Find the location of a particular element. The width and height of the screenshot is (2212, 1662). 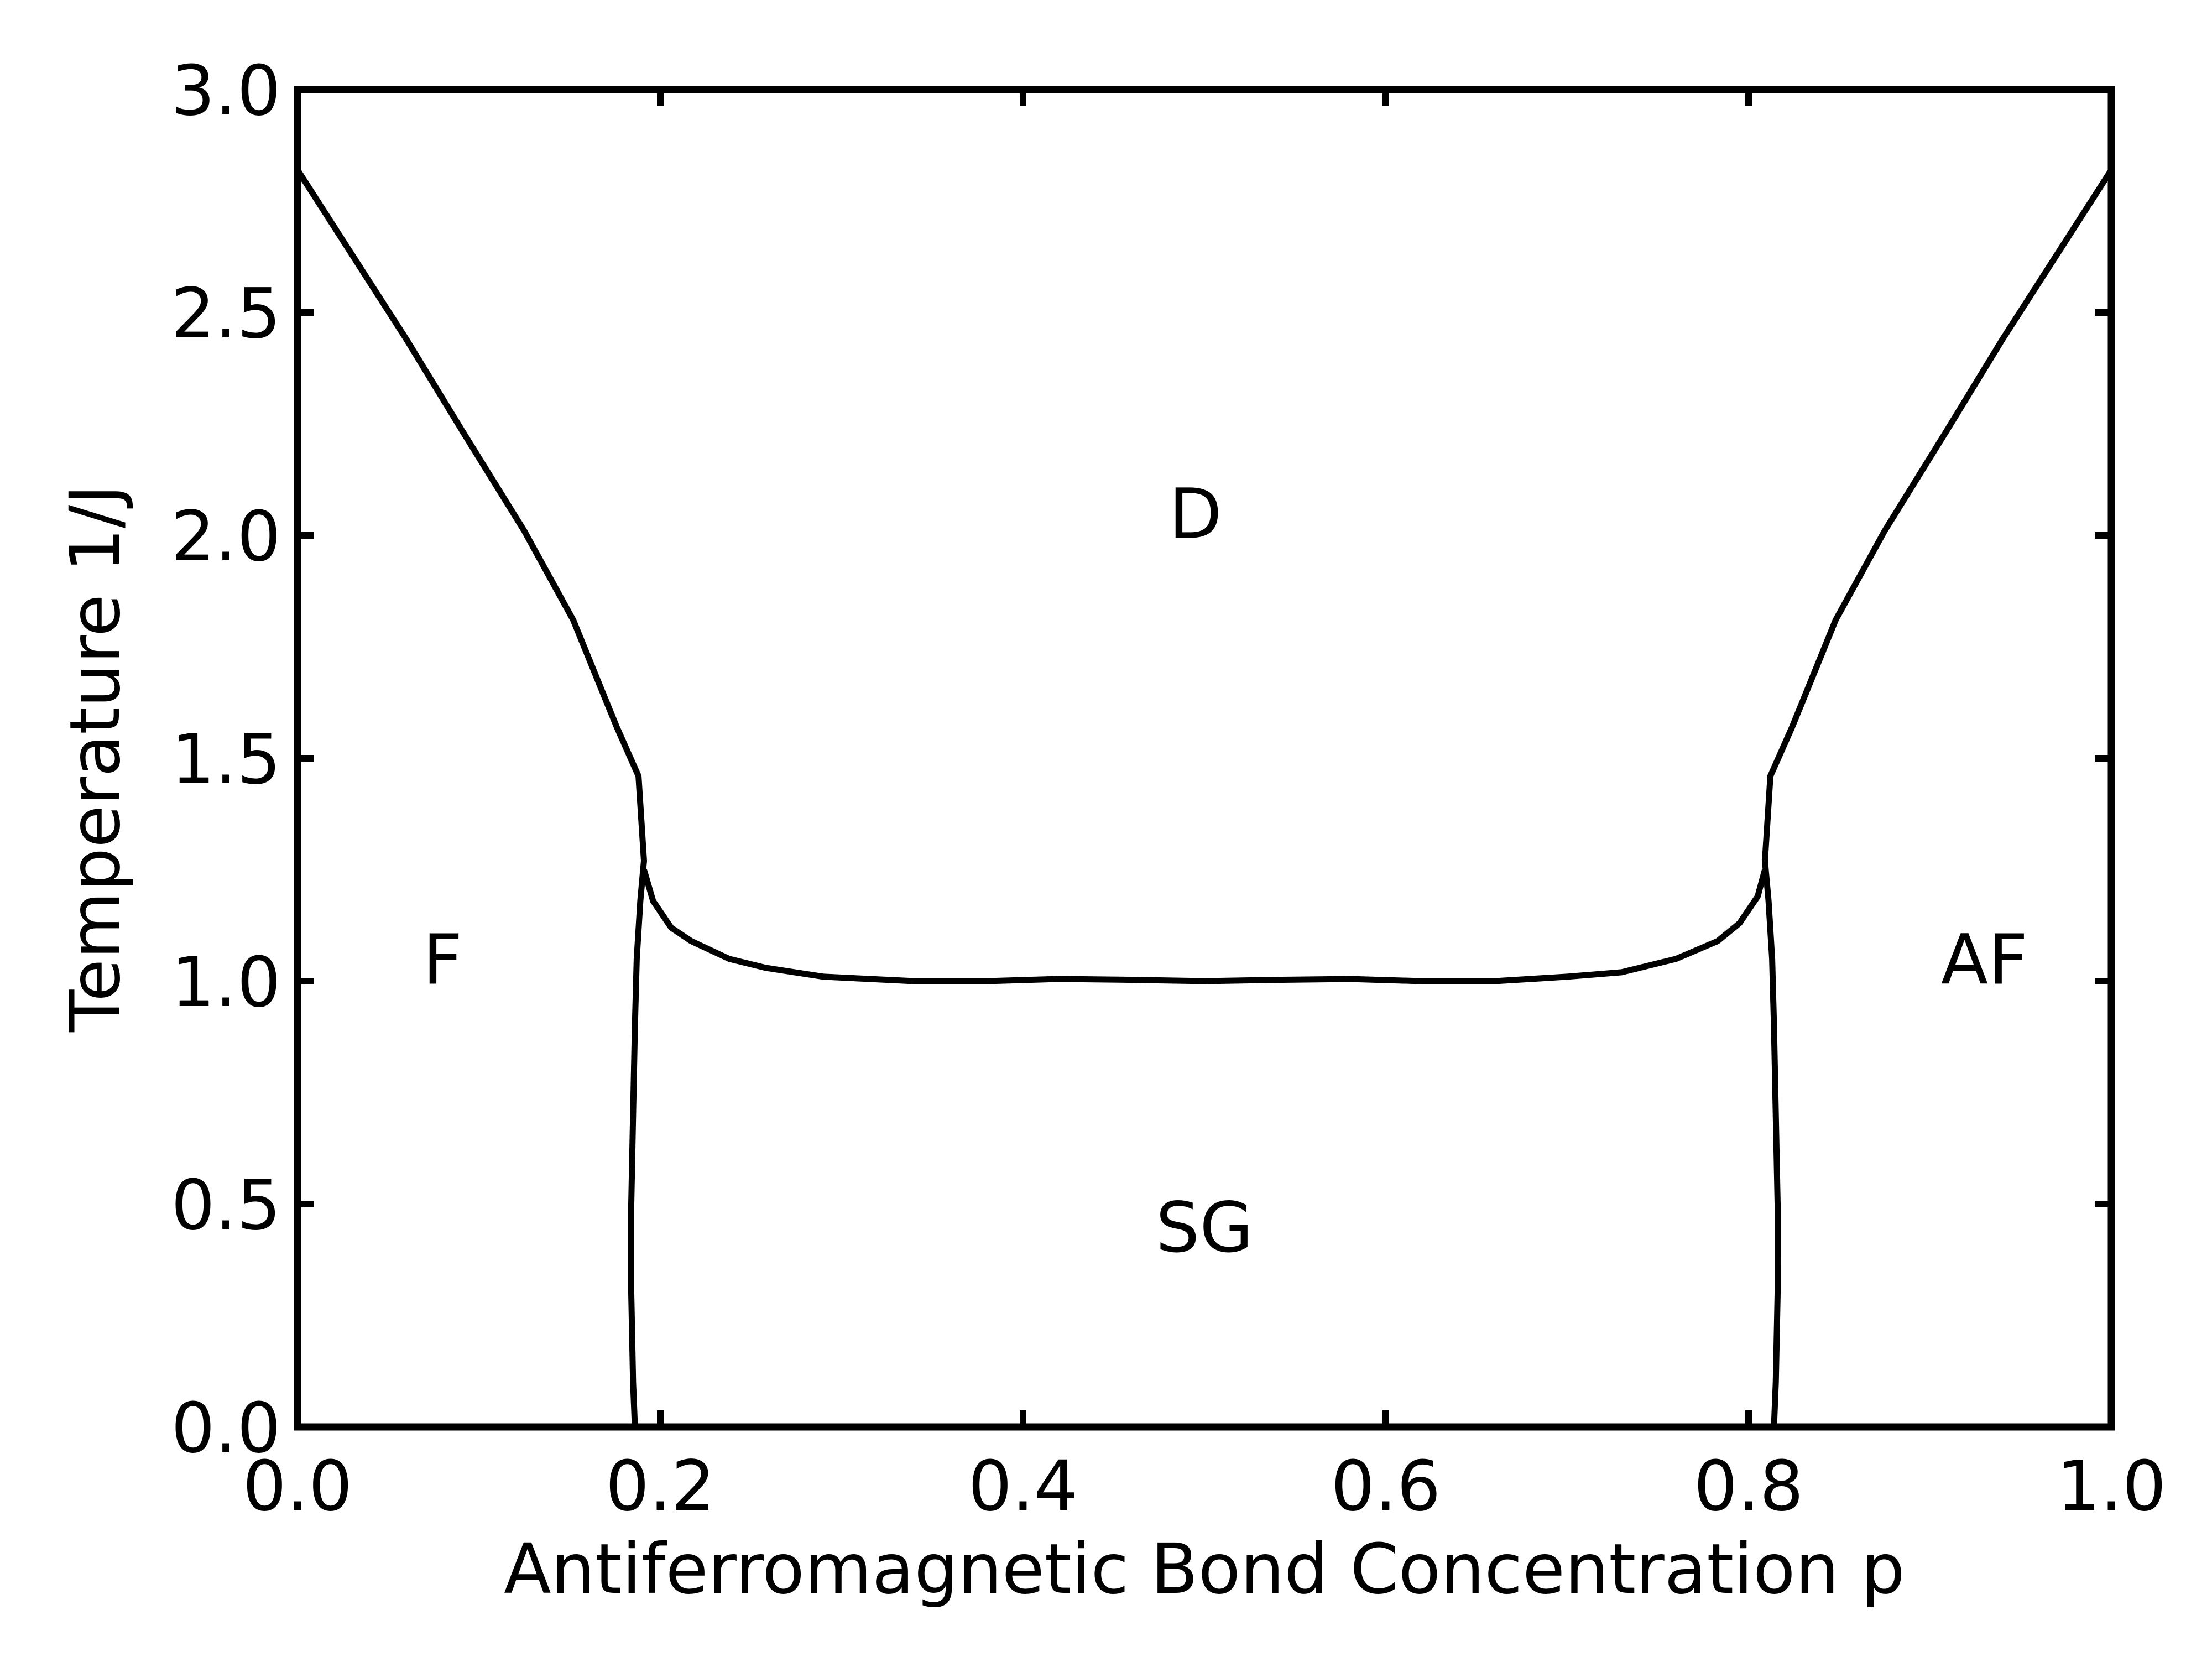

y-tick-label: 3.0 is located at coordinates (226, 91).